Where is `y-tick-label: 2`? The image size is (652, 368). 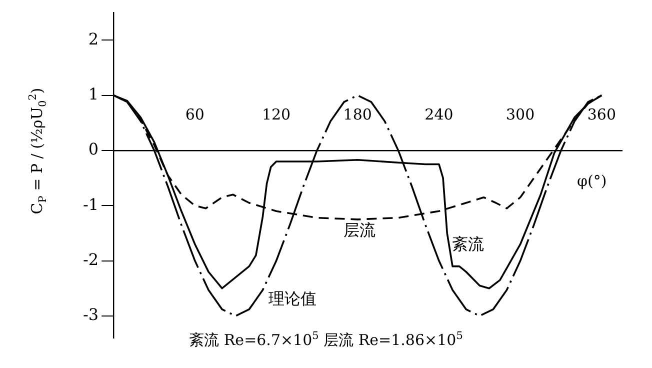
y-tick-label: 2 is located at coordinates (93, 38).